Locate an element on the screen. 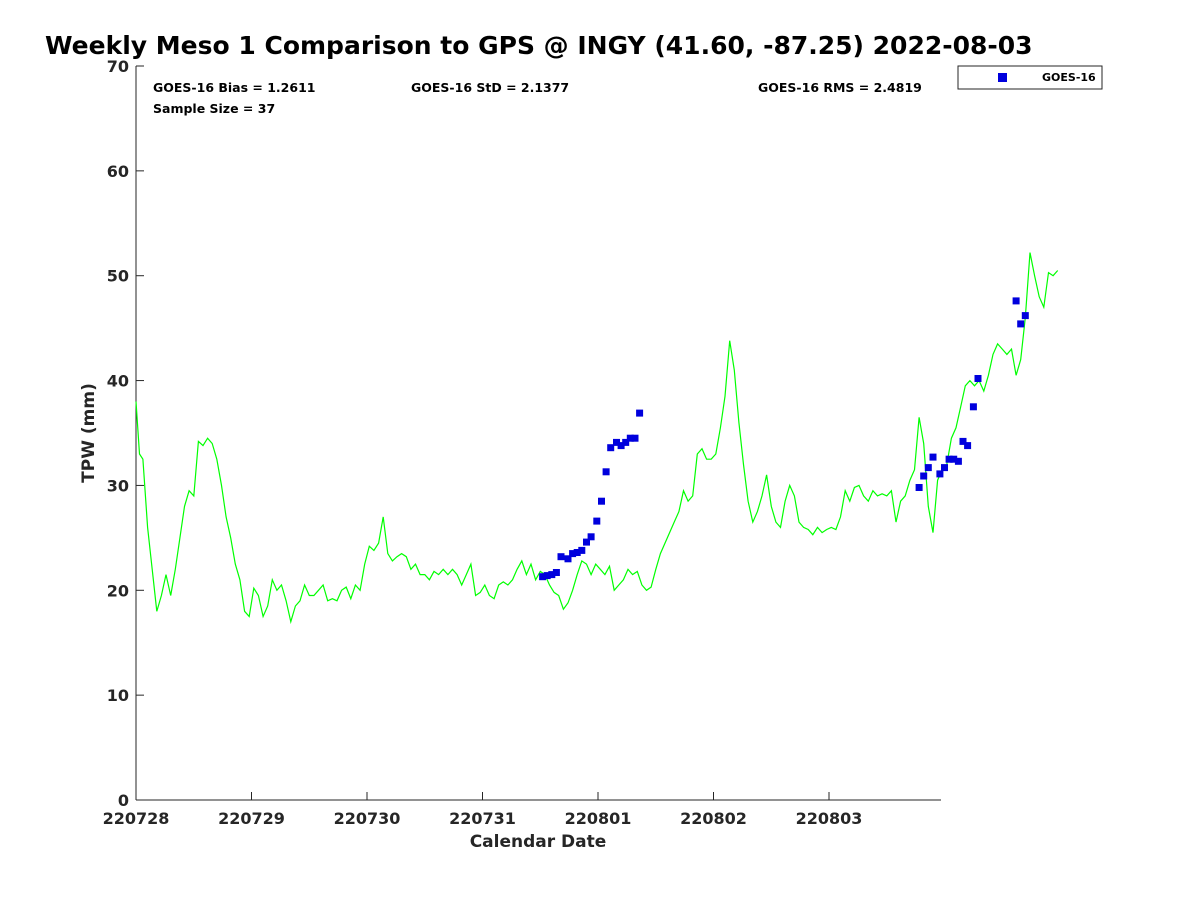 This screenshot has height=900, width=1200. stat-rms: GOES-16 RMS = 2.4819 is located at coordinates (840, 87).